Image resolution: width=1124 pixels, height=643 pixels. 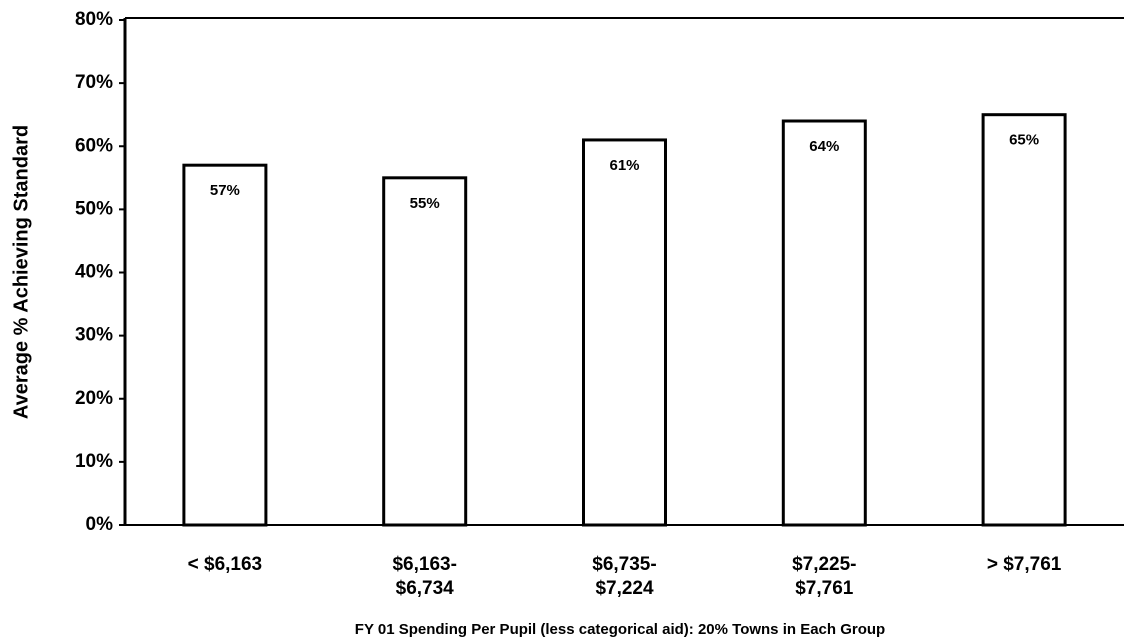 I want to click on x-tick-label: $7,761, so click(x=824, y=588).